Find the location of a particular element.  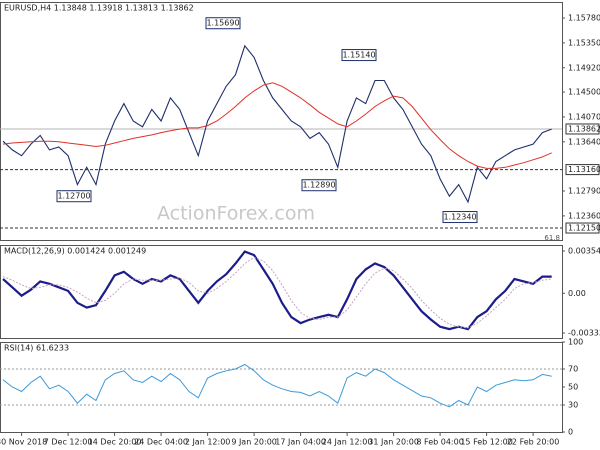

y-tick-label: 1.15780 is located at coordinates (584, 18).